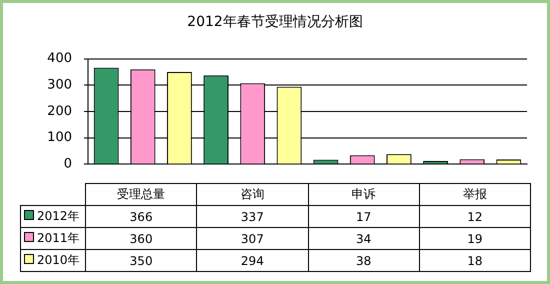 The height and width of the screenshot is (284, 550). Describe the element at coordinates (474, 239) in the screenshot. I see `data-label: 19` at that location.